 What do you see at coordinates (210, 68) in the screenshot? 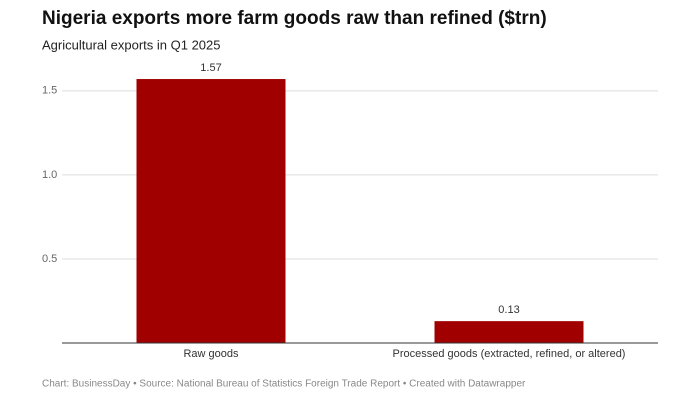
I see `value-label: 1.57` at bounding box center [210, 68].